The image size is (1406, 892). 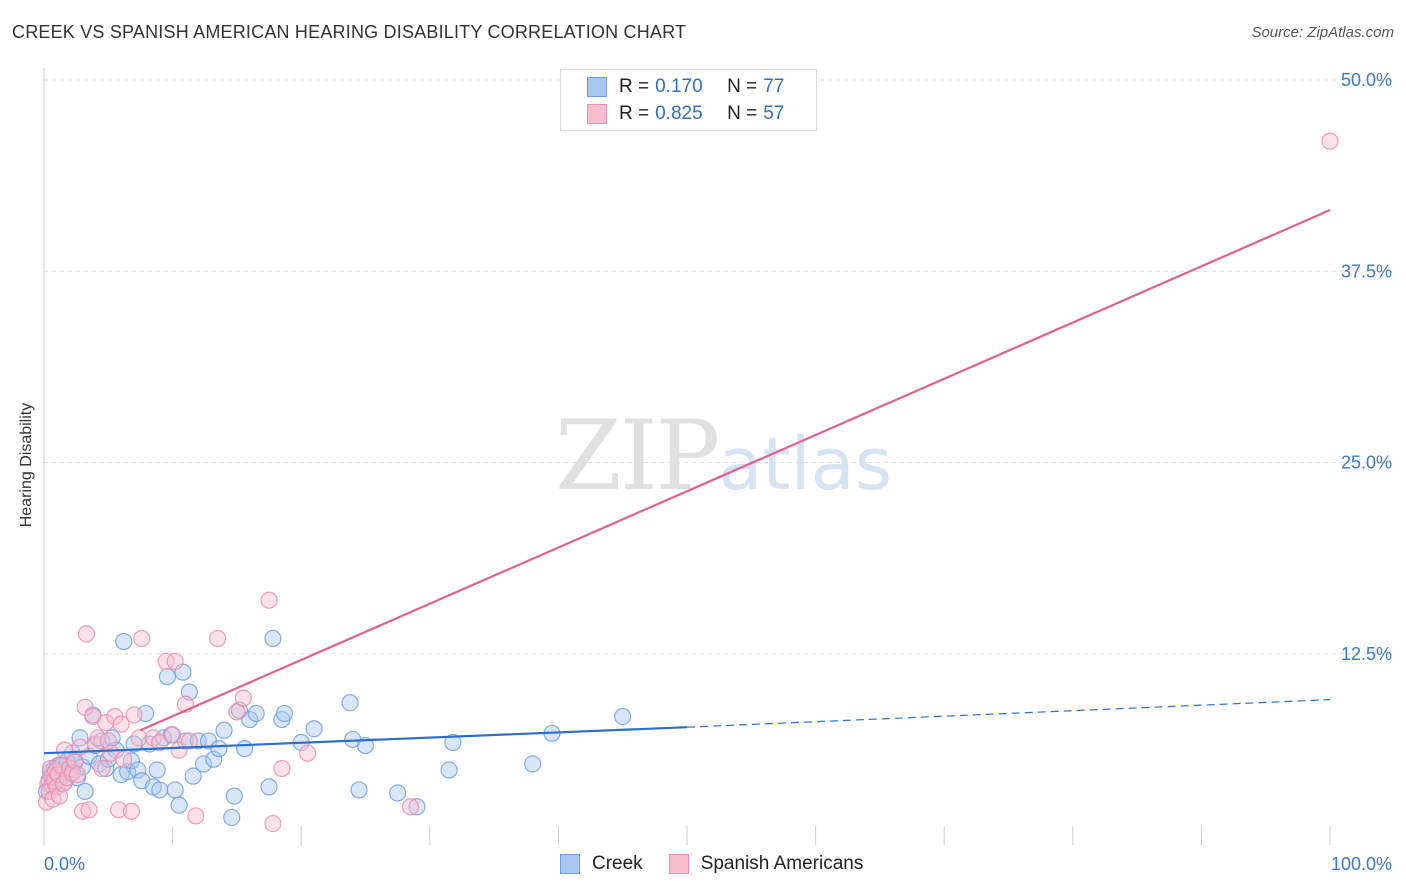 I want to click on source-label: Source: ZipAtlas.com, so click(x=1322, y=32).